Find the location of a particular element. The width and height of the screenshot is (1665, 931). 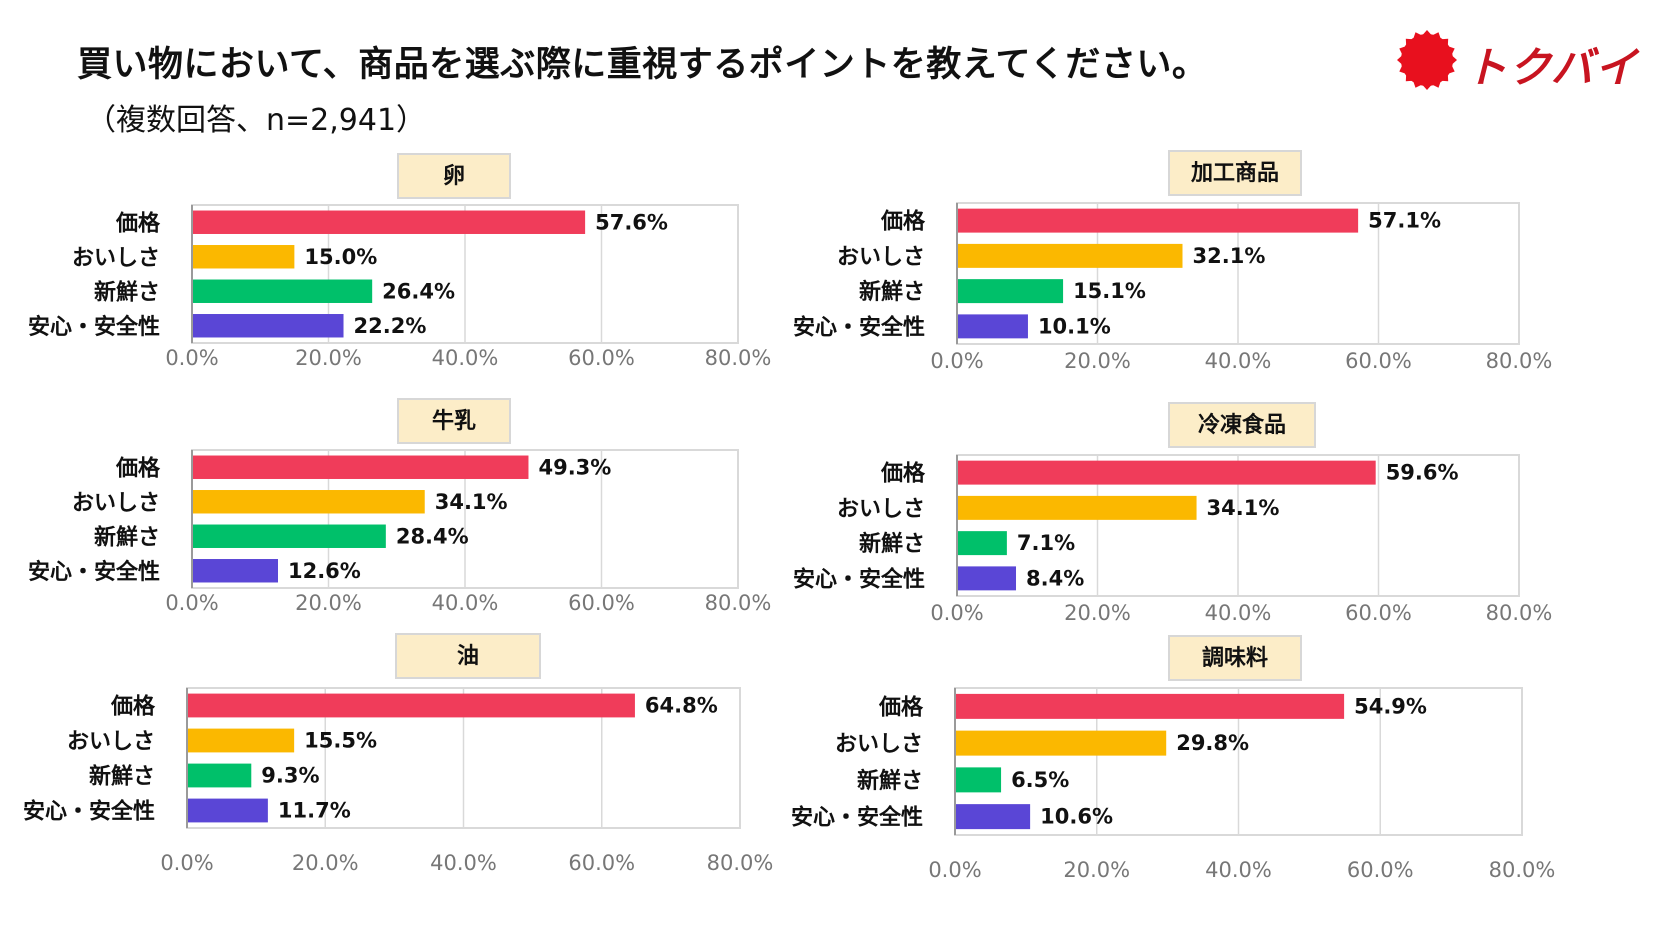

page-title: 買い物において、商品を選ぶ際に重視するポイントを教えてください。 is located at coordinates (642, 65).